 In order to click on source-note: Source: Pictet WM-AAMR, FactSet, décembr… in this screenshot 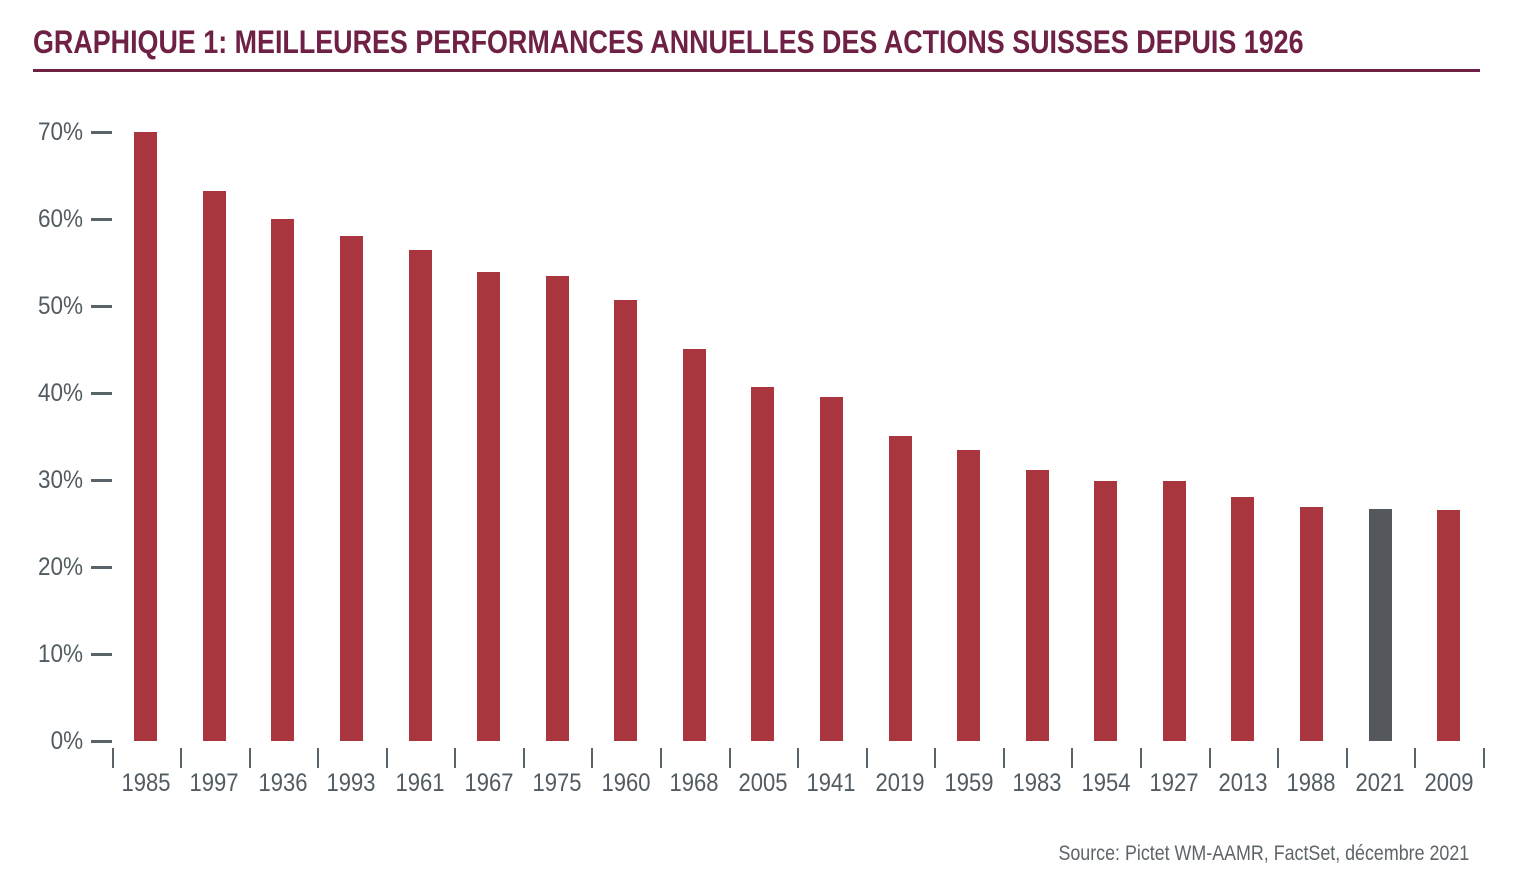, I will do `click(1263, 853)`.